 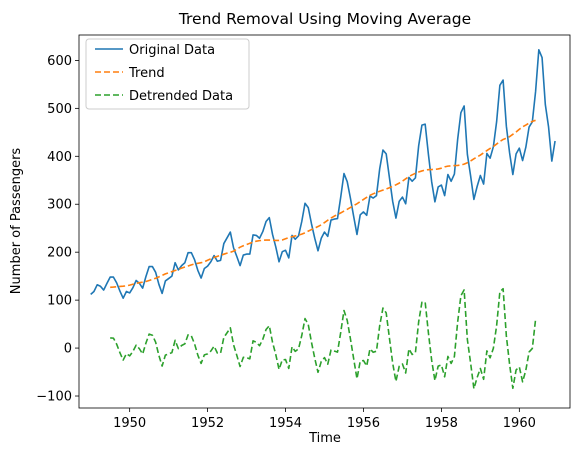 What do you see at coordinates (172, 50) in the screenshot?
I see `legend-label-original: Original Data` at bounding box center [172, 50].